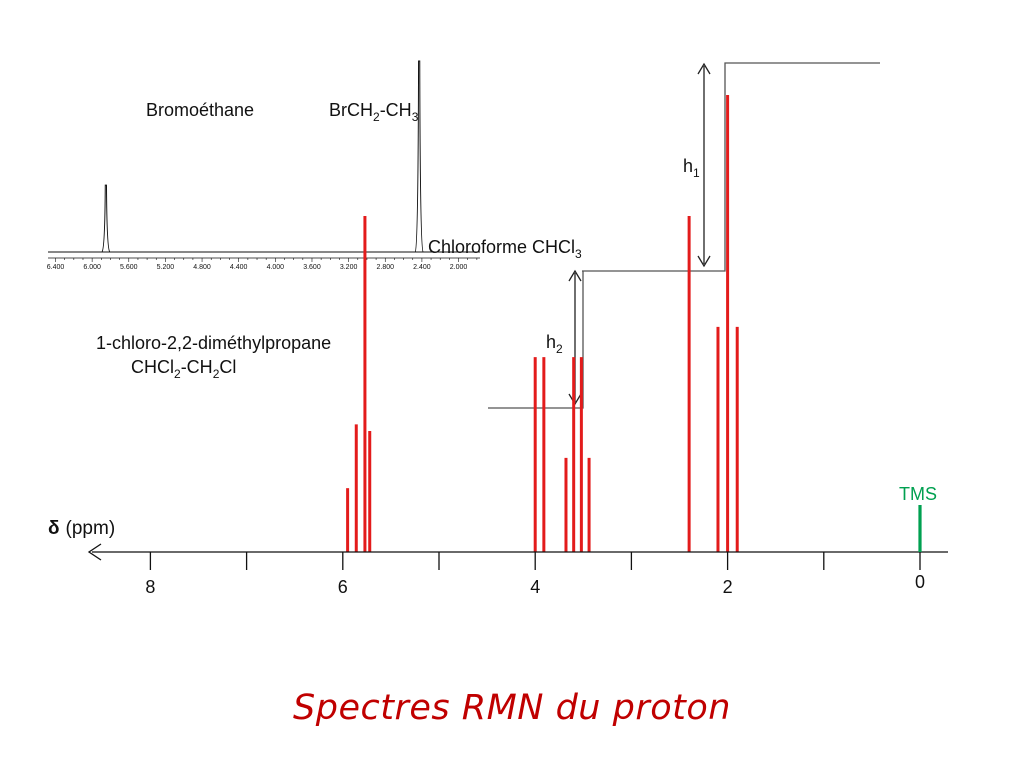 The height and width of the screenshot is (773, 1024). I want to click on inset-tick-label: 2.400, so click(422, 267).